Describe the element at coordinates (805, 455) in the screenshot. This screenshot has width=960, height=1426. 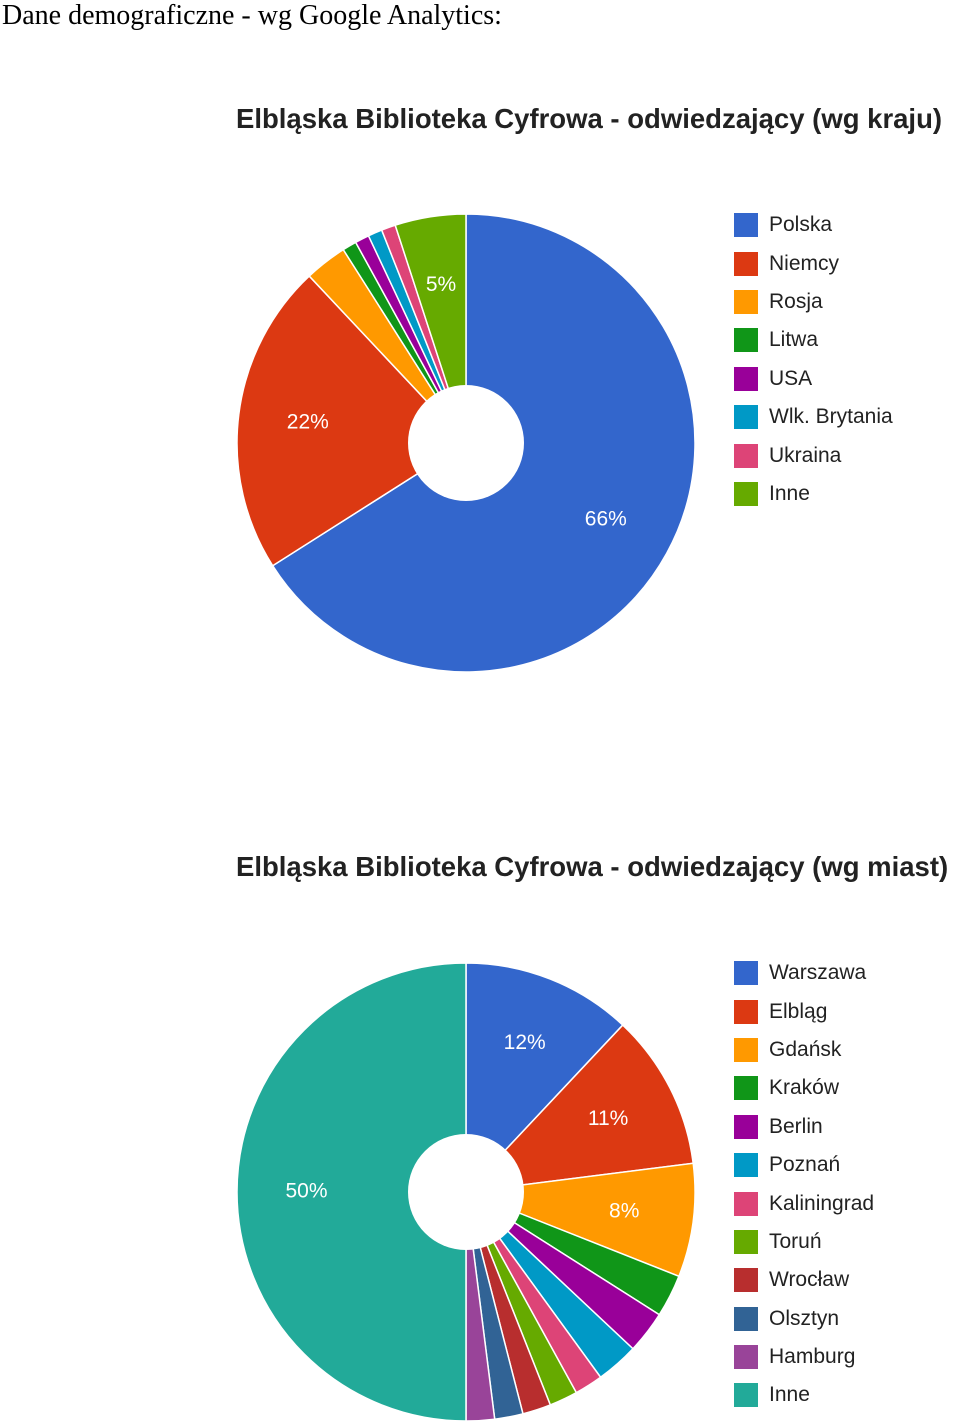
I see `legend-label: Ukraina` at that location.